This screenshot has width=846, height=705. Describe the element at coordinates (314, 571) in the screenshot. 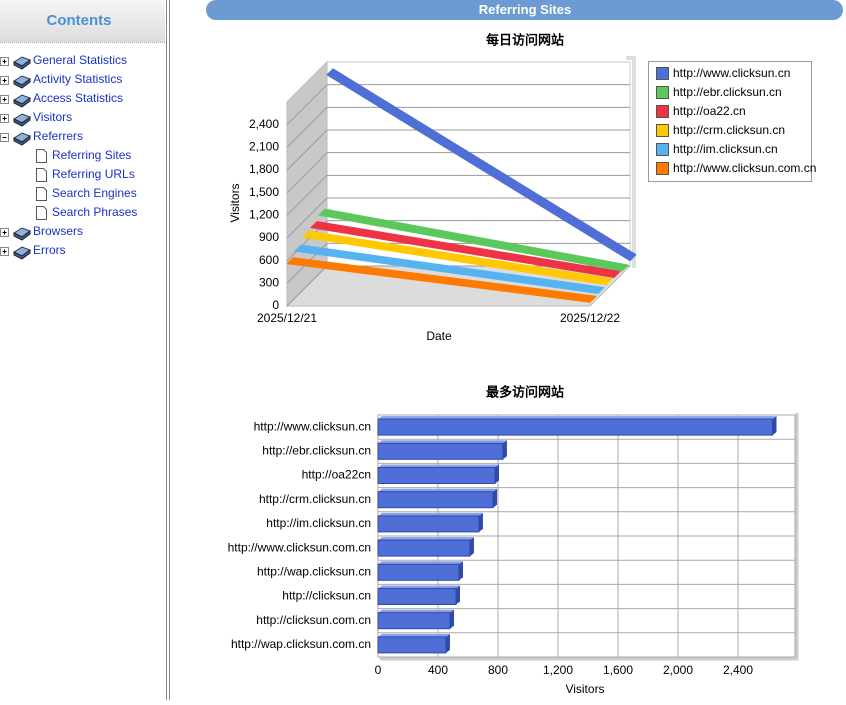

I see `y-tick-label: http://wap.clicksun.cn` at that location.